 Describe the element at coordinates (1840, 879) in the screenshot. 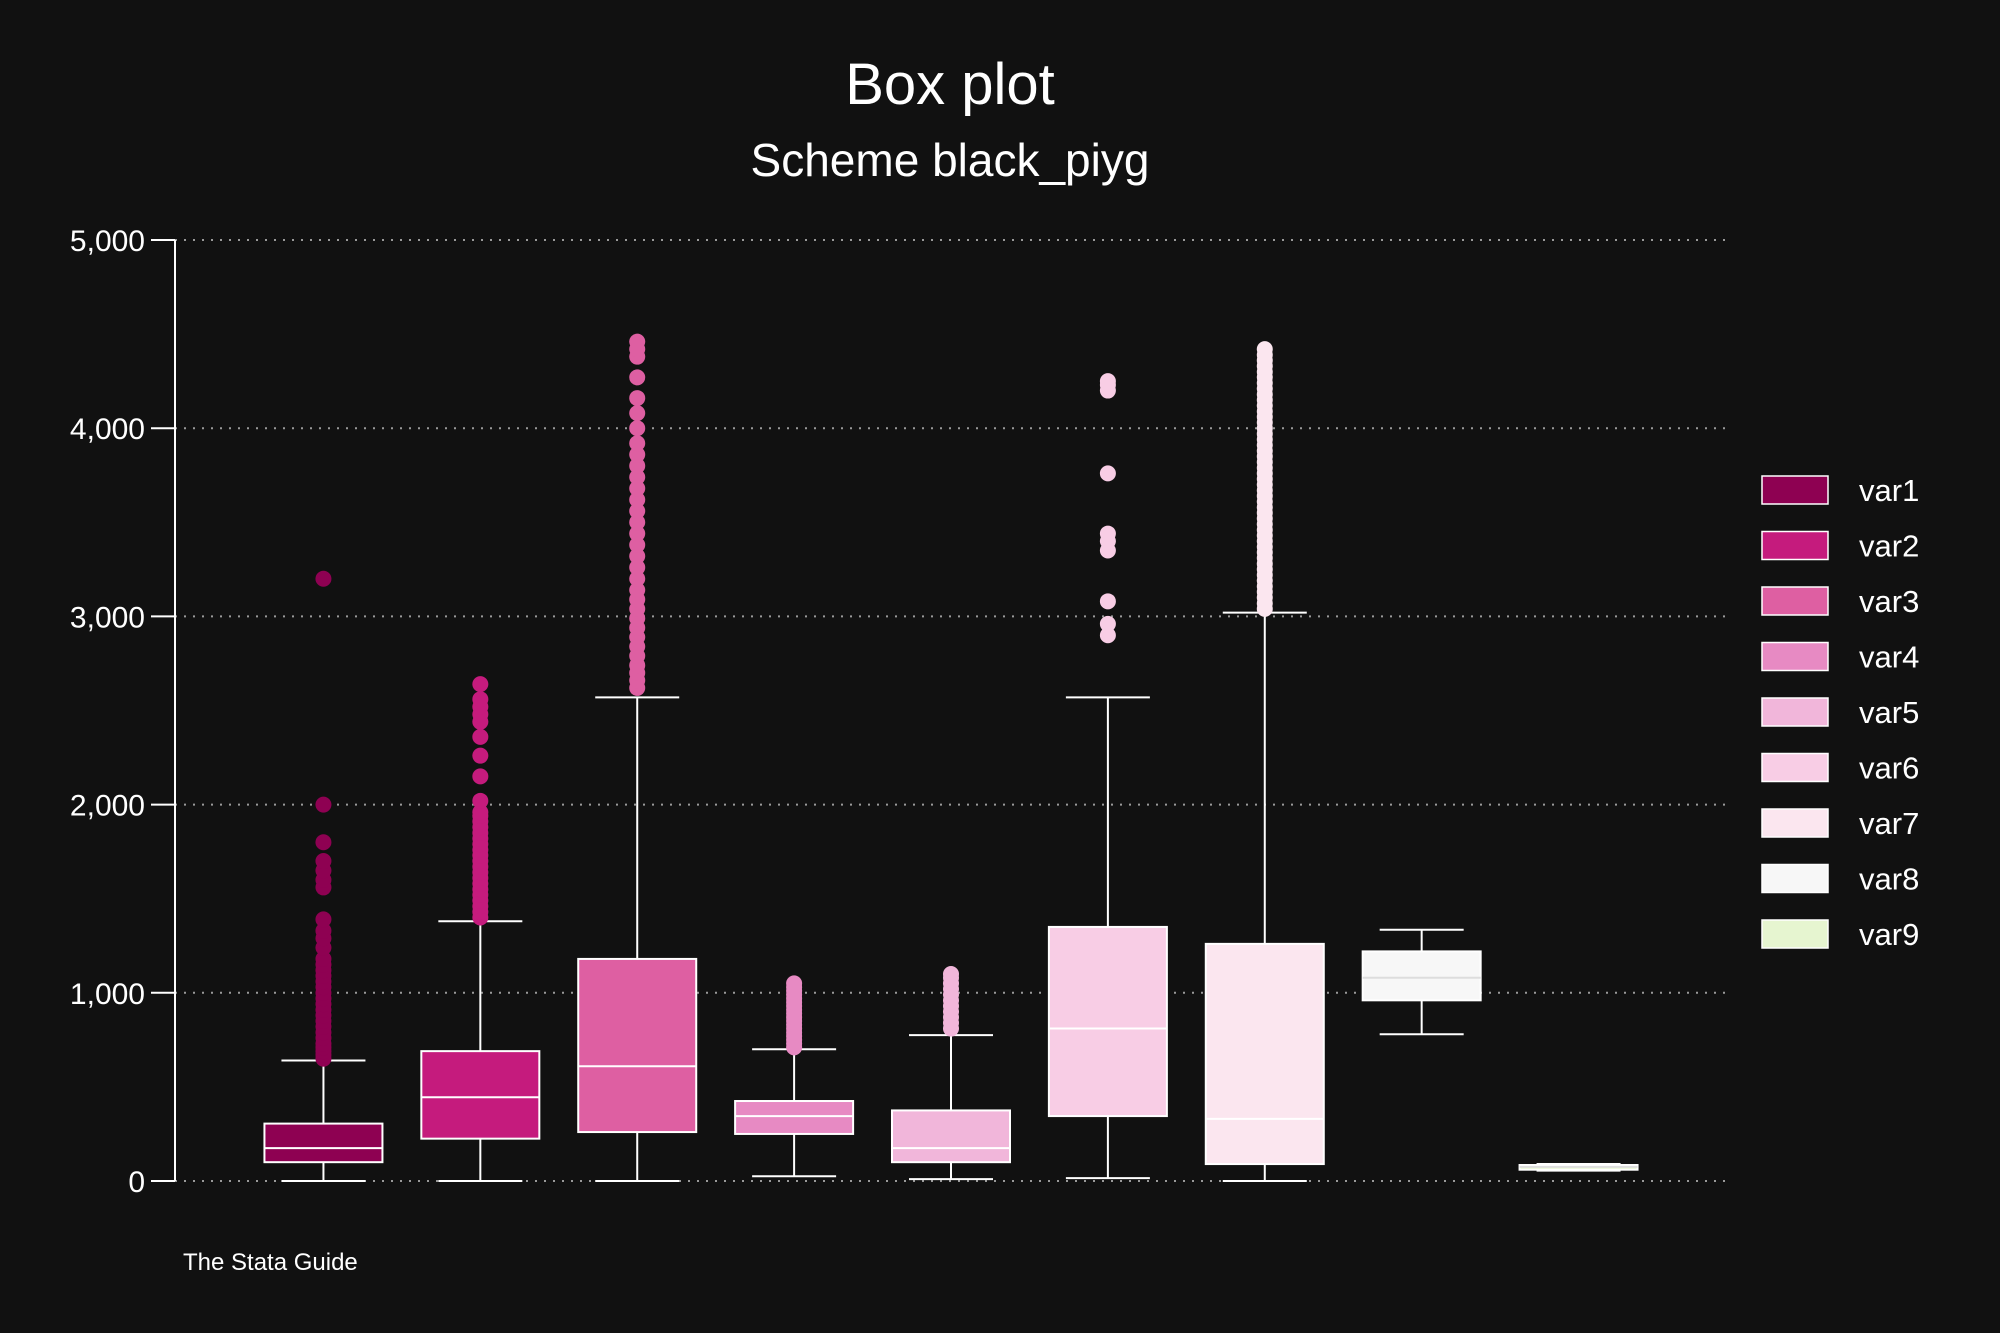

I see `legend-item-var8: var8` at that location.